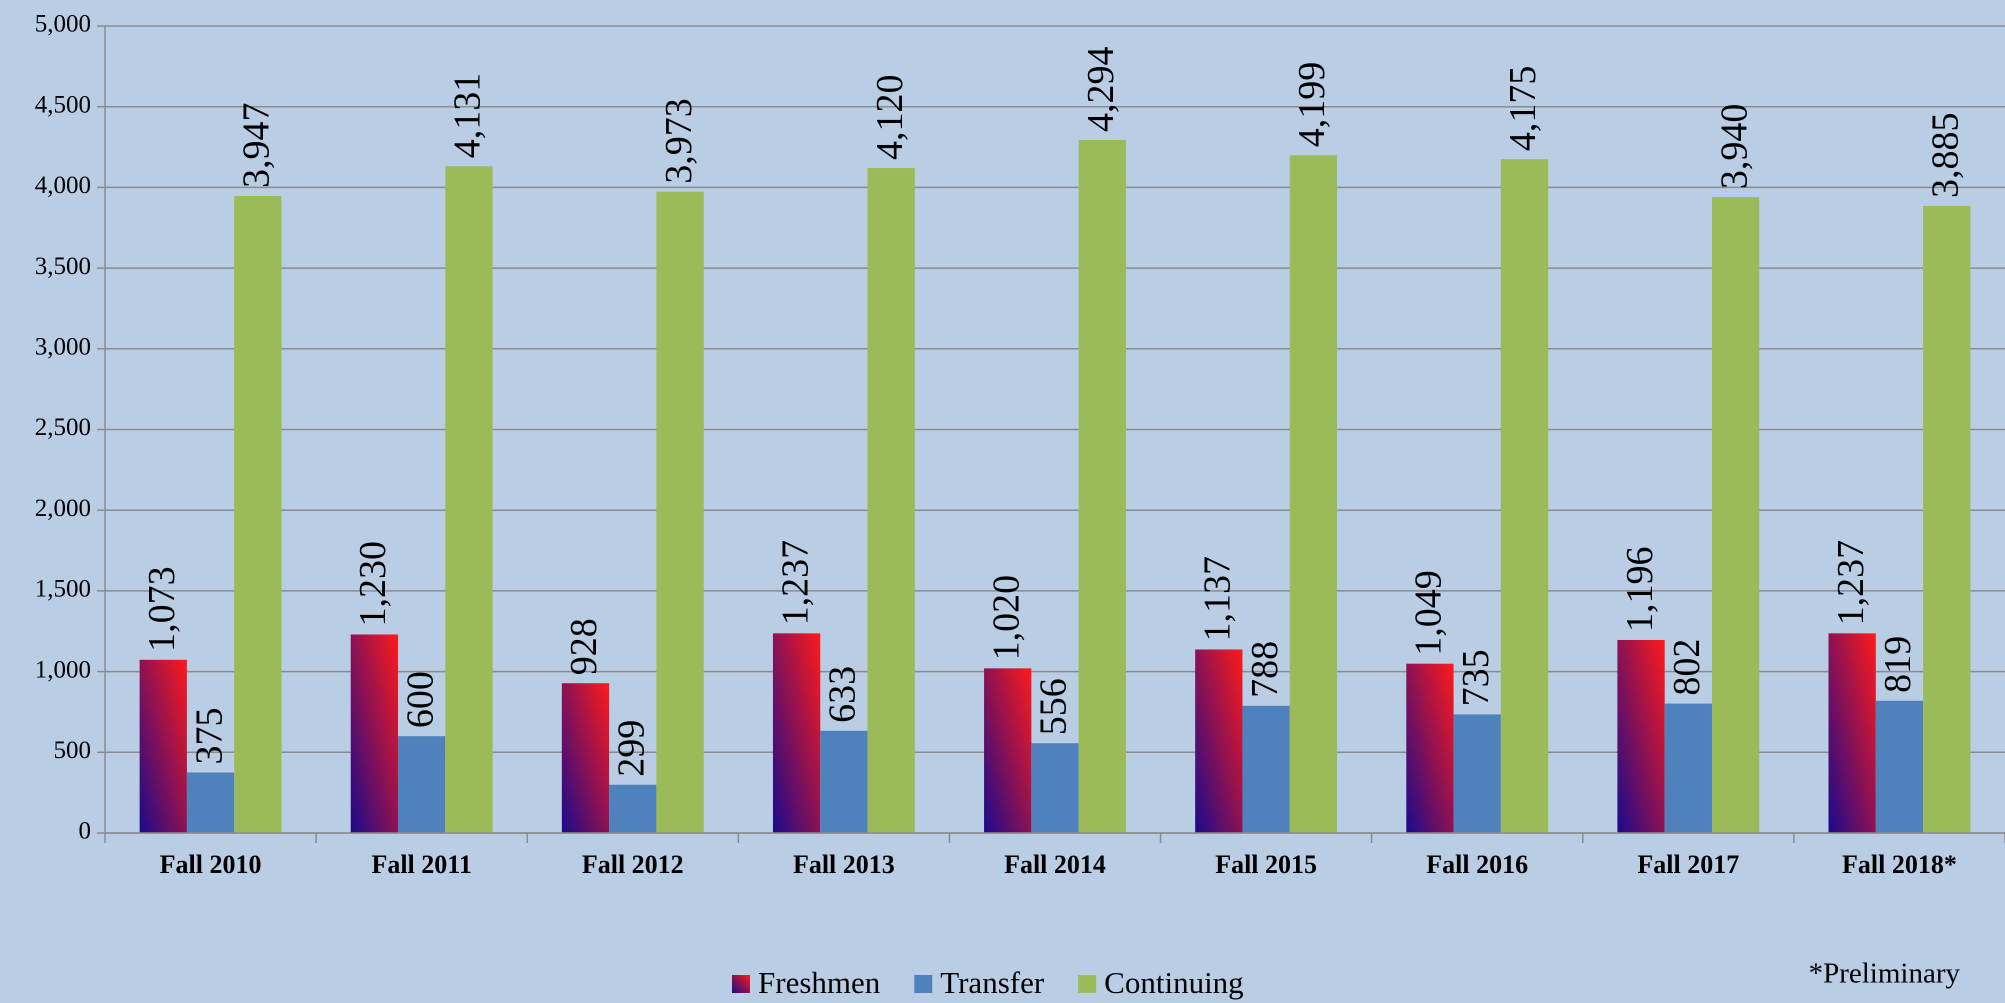 This screenshot has height=1003, width=2005. What do you see at coordinates (1640, 589) in the screenshot?
I see `value-label: 1,196` at bounding box center [1640, 589].